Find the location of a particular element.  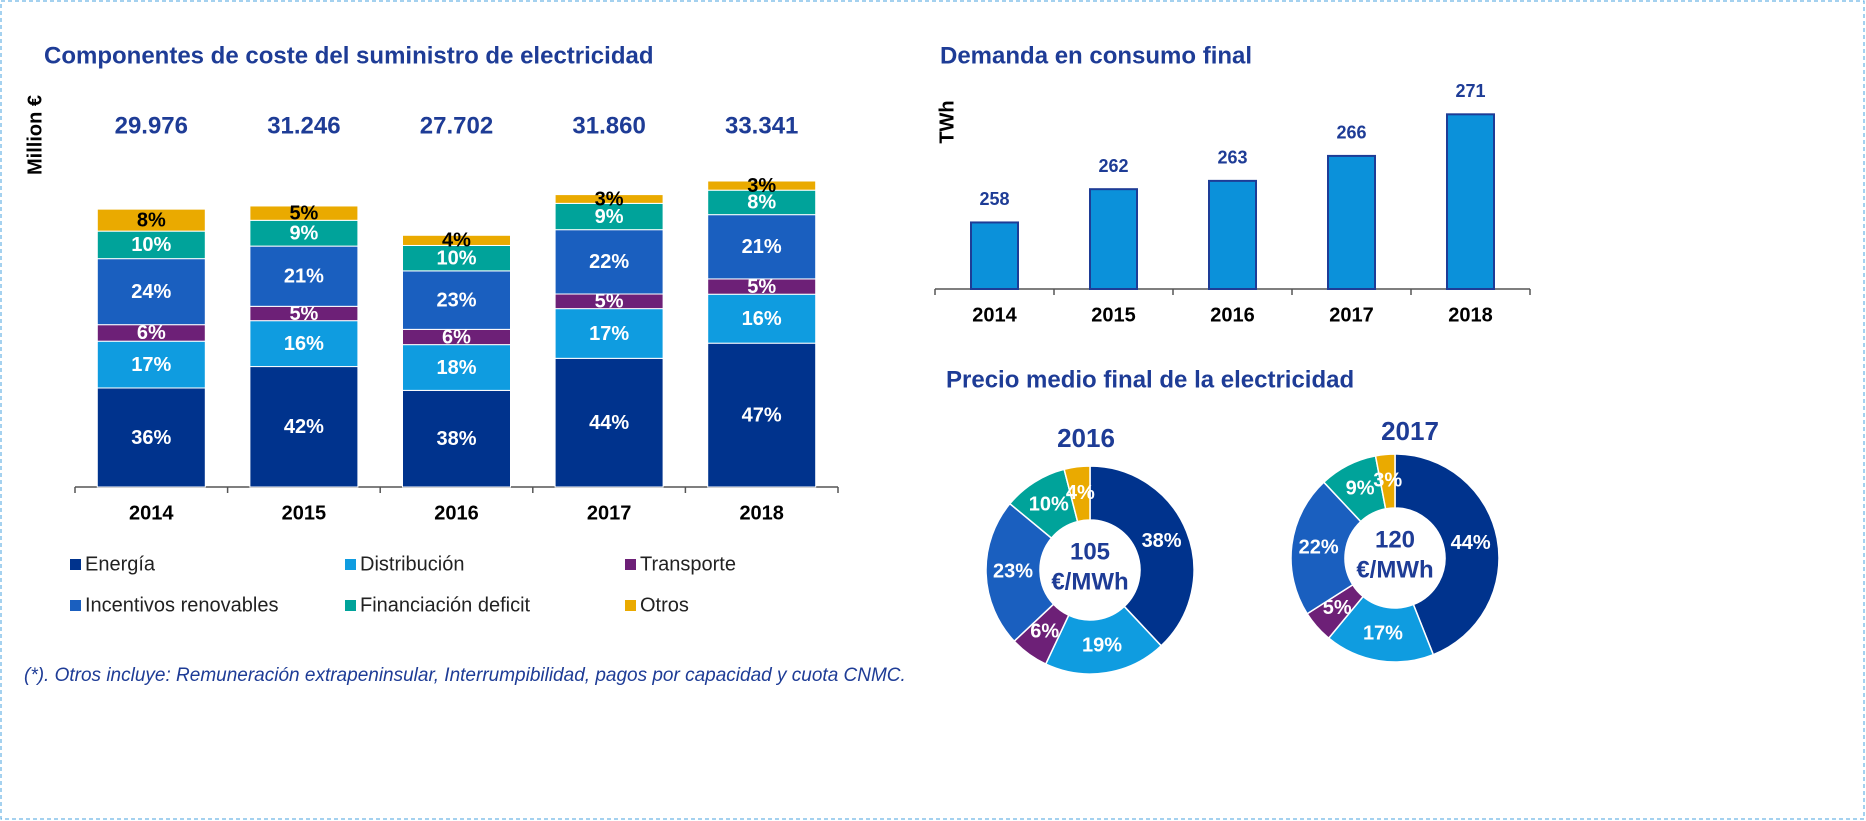

total-label: 33.341 is located at coordinates (761, 125).